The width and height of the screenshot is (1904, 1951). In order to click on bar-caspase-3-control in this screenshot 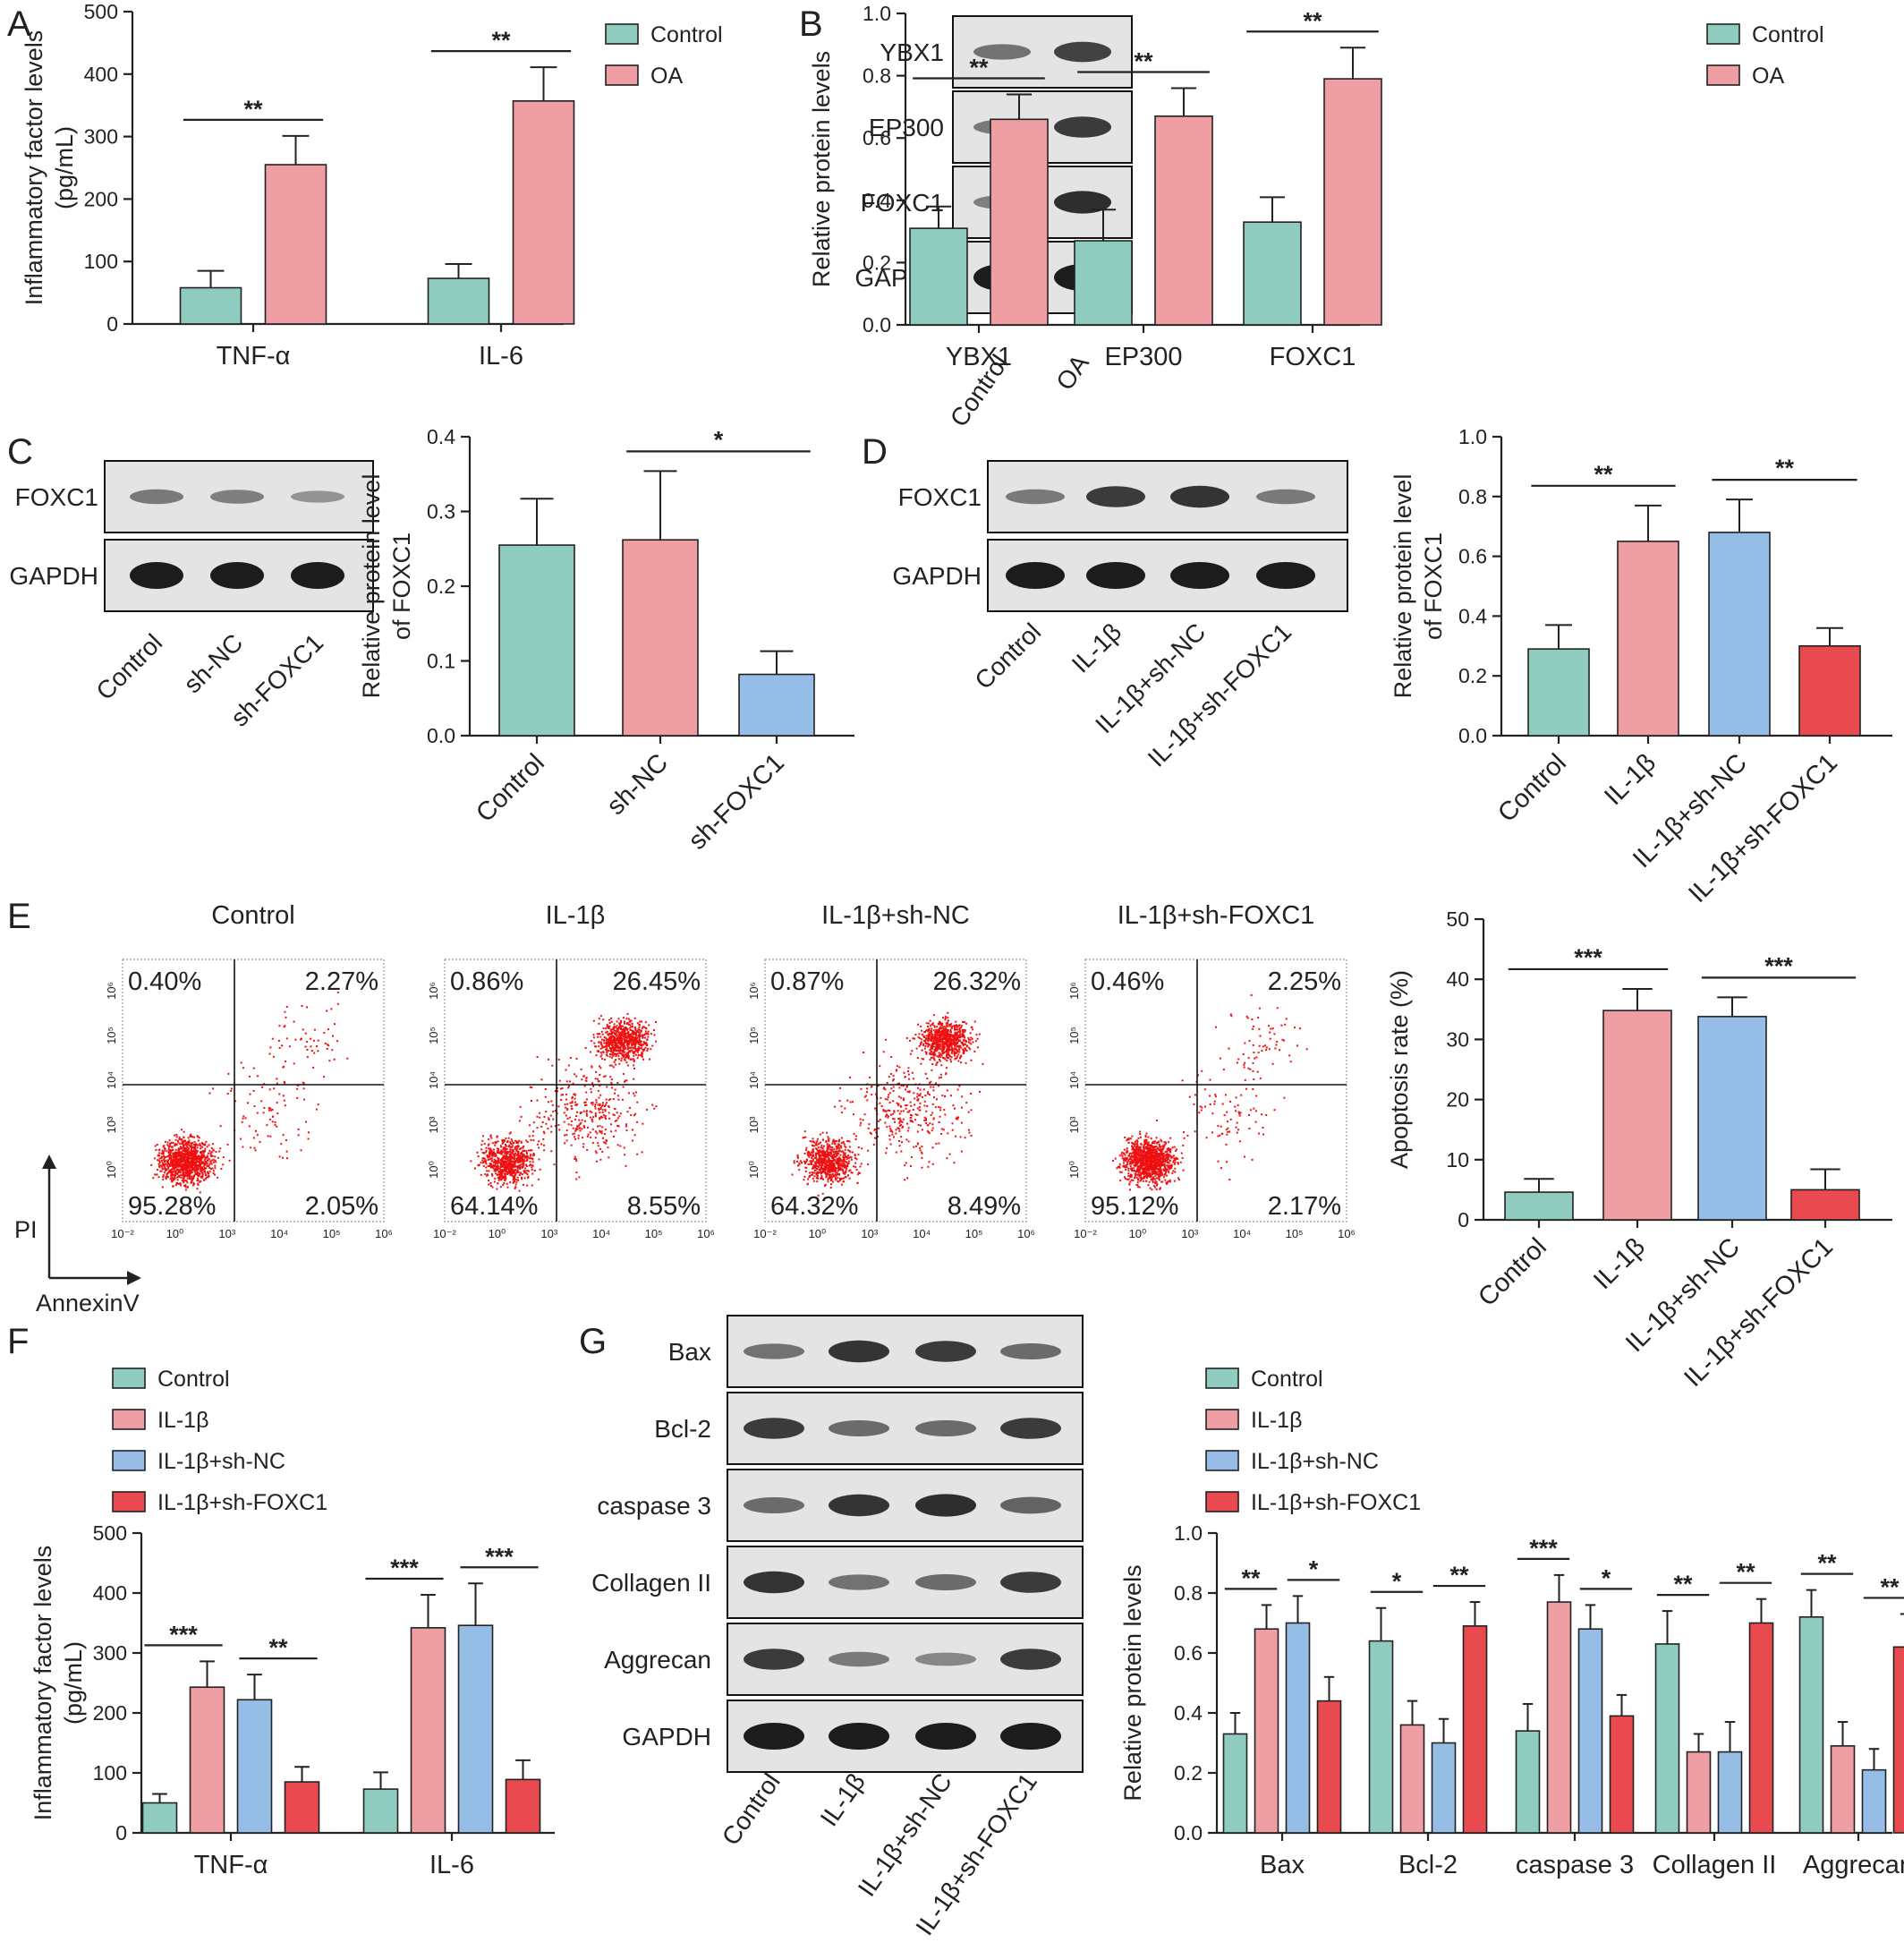, I will do `click(1528, 1782)`.